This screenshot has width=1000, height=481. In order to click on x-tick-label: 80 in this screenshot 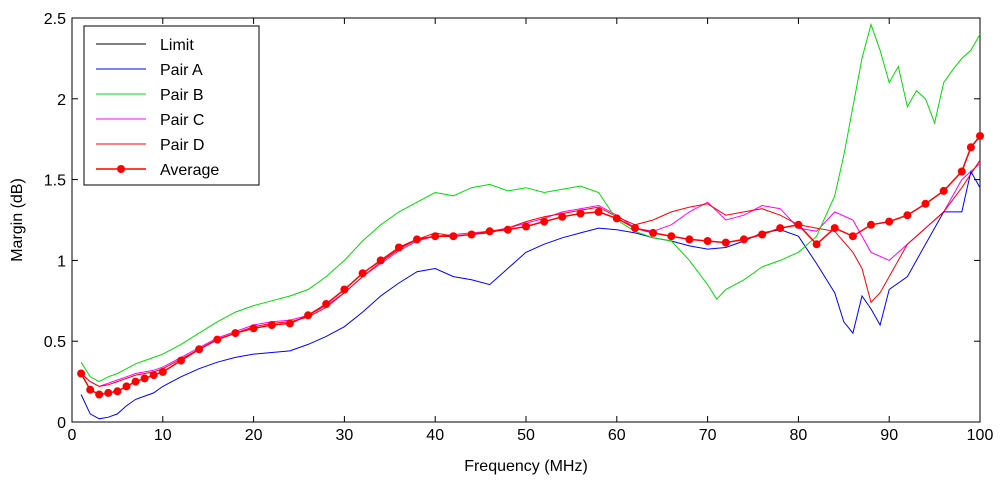, I will do `click(799, 435)`.